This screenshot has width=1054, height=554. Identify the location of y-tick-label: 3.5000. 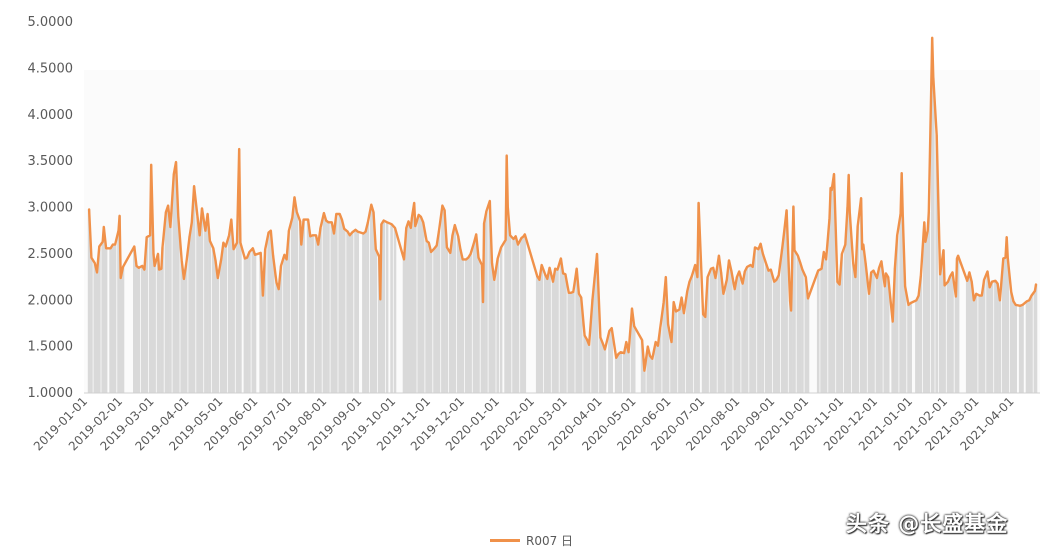
(51, 161).